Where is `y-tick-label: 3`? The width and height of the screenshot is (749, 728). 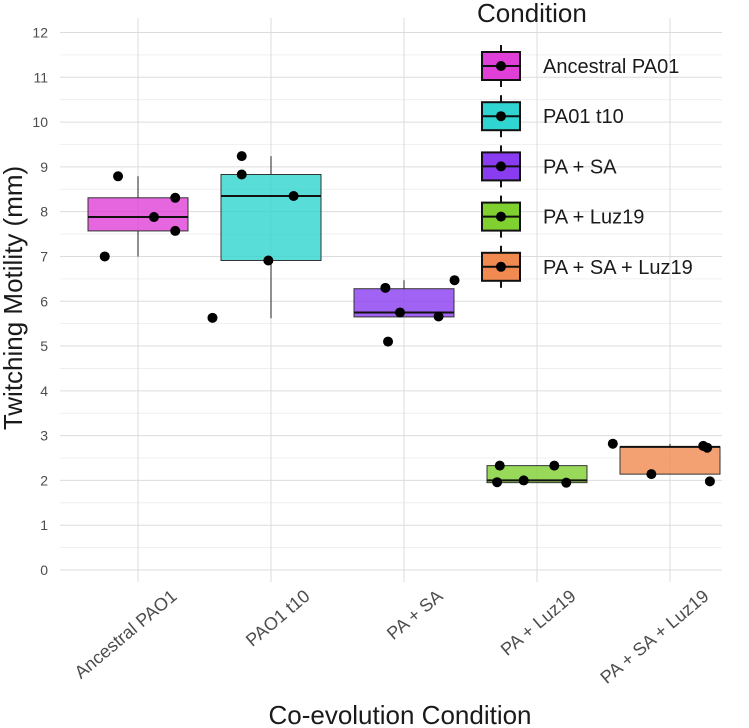 y-tick-label: 3 is located at coordinates (44, 436).